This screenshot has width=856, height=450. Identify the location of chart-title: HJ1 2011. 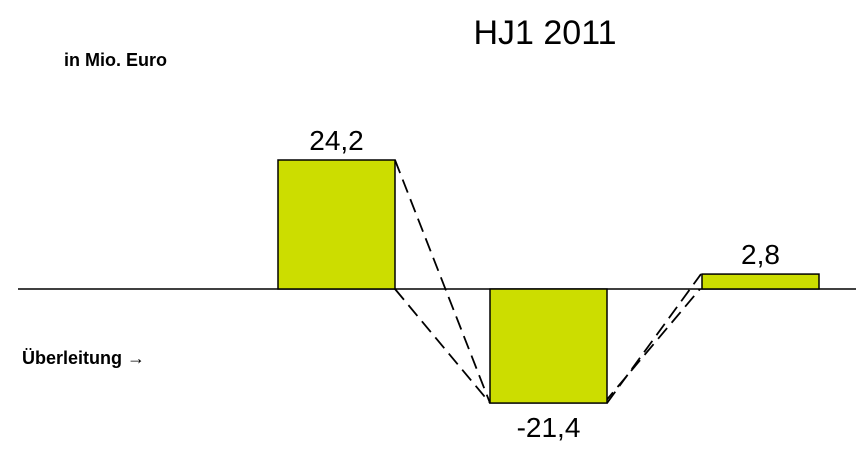
(544, 33).